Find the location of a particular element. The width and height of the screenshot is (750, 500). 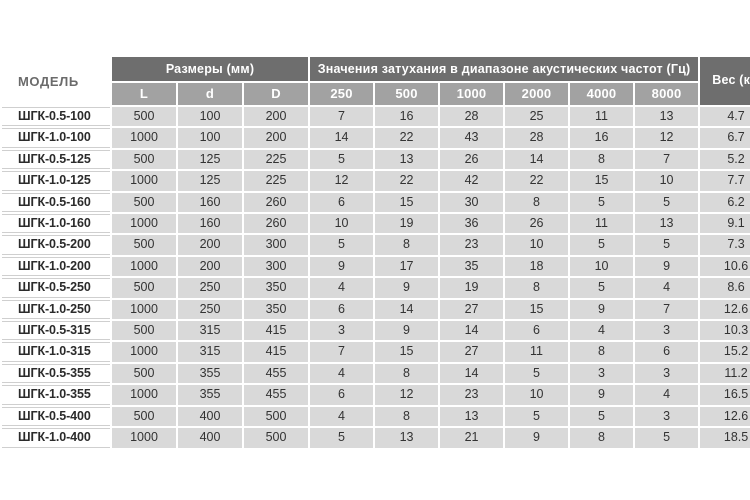

cell-freq-1000: 19 is located at coordinates (472, 288).